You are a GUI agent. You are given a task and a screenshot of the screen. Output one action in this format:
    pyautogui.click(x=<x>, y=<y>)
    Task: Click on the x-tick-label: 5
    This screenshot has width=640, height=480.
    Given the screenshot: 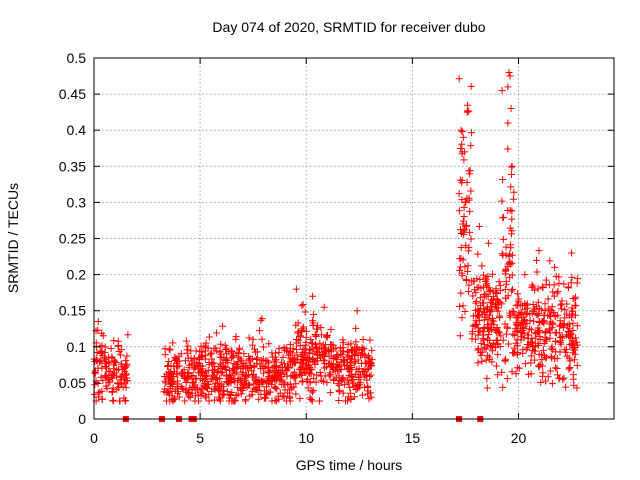 What is the action you would take?
    pyautogui.click(x=200, y=438)
    